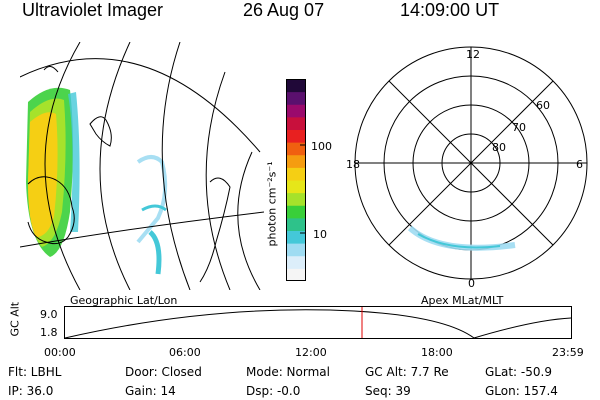 The height and width of the screenshot is (400, 600). Describe the element at coordinates (471, 283) in the screenshot. I see `mlt-label-0: 0` at that location.